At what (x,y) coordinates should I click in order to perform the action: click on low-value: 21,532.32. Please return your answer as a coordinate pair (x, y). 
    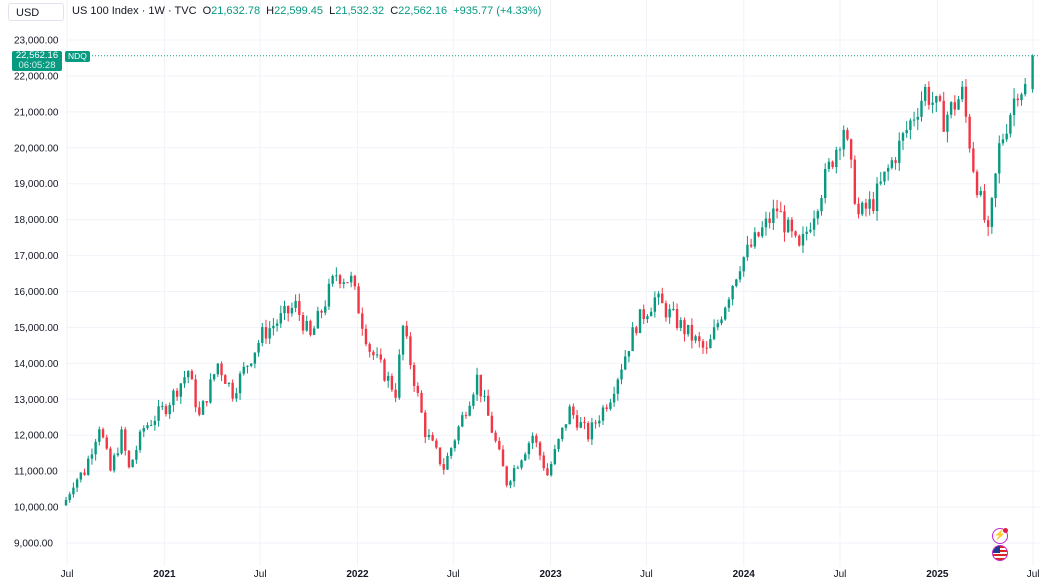
    Looking at the image, I should click on (360, 11).